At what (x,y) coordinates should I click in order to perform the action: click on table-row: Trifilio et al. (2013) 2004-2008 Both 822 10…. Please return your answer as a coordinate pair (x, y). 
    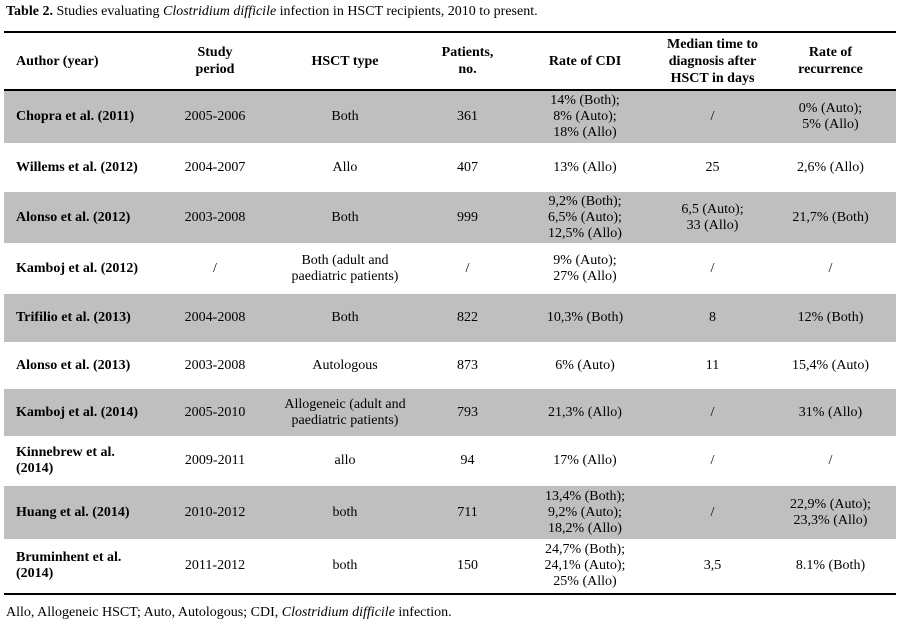
    Looking at the image, I should click on (450, 318).